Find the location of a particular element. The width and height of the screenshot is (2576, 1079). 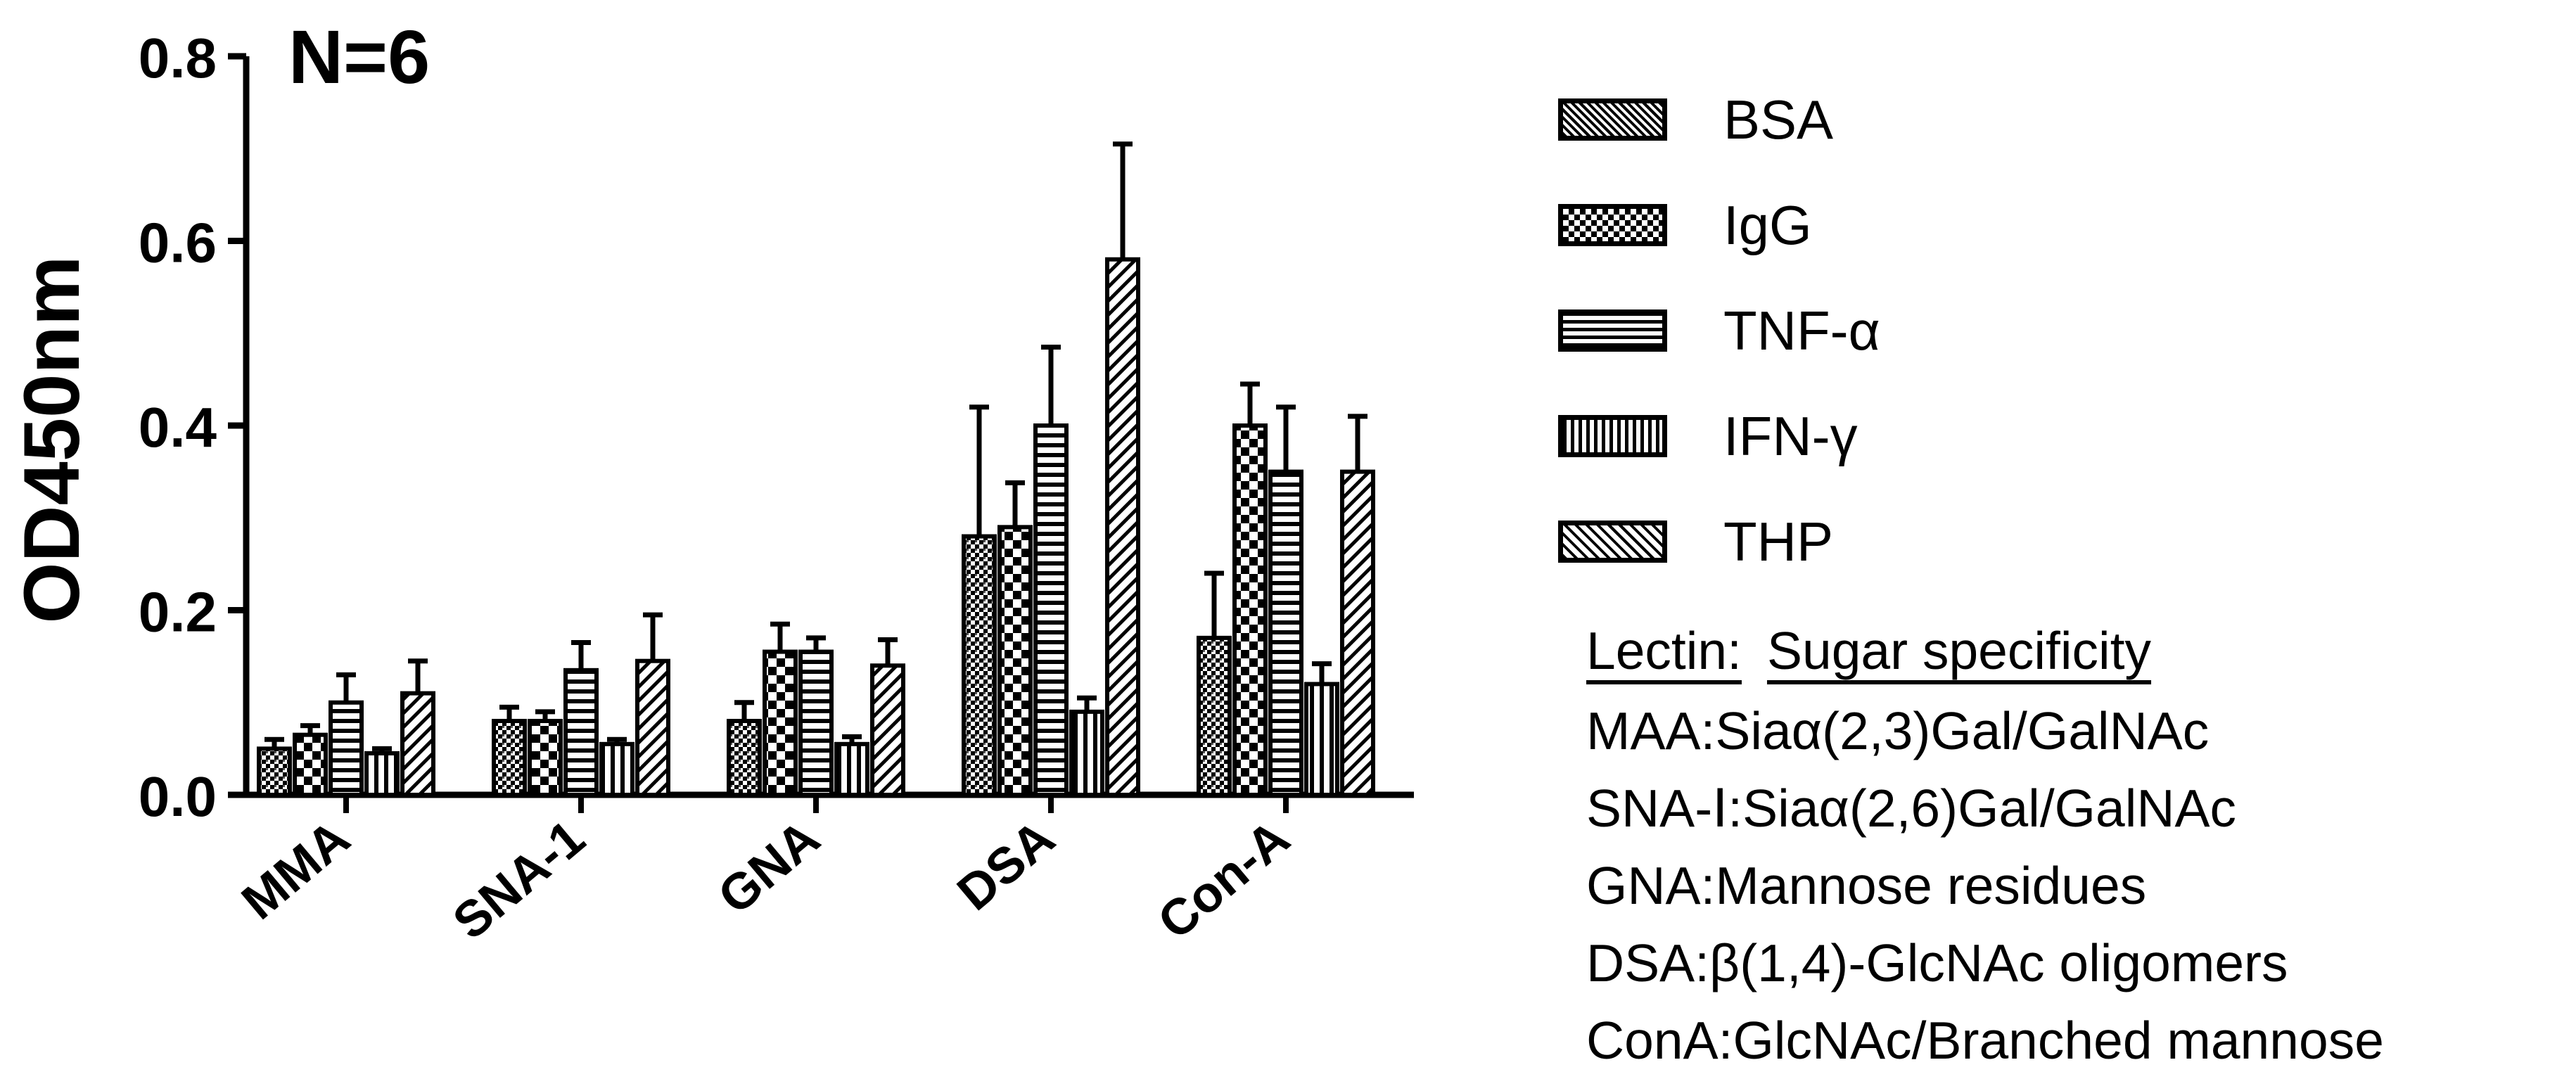

x-tick-label: MMA is located at coordinates (295, 870).